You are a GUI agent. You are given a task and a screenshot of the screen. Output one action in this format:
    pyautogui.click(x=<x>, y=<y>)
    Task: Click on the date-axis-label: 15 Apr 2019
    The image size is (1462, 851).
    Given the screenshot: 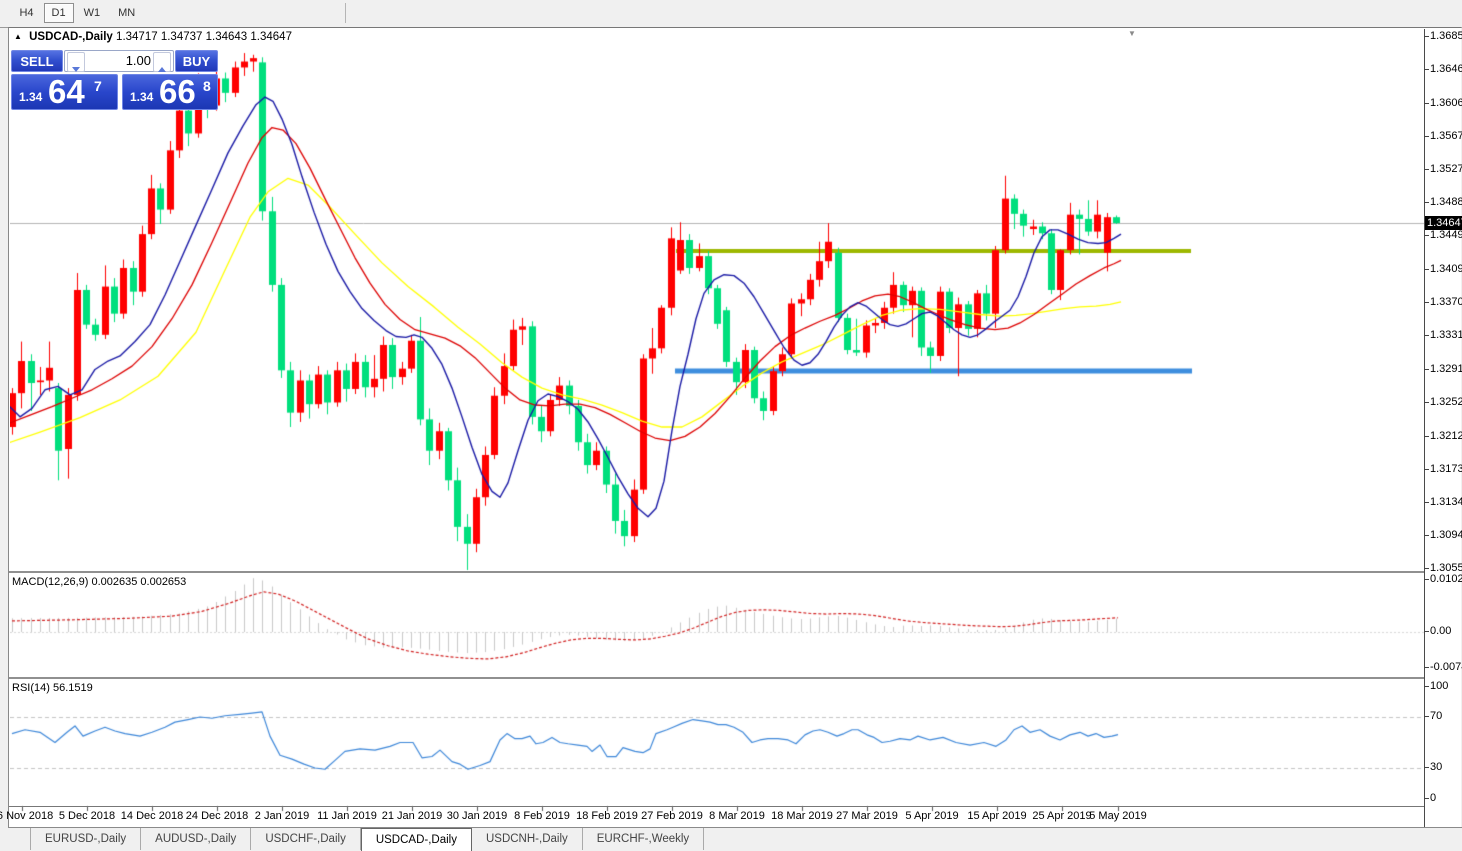 What is the action you would take?
    pyautogui.click(x=997, y=816)
    